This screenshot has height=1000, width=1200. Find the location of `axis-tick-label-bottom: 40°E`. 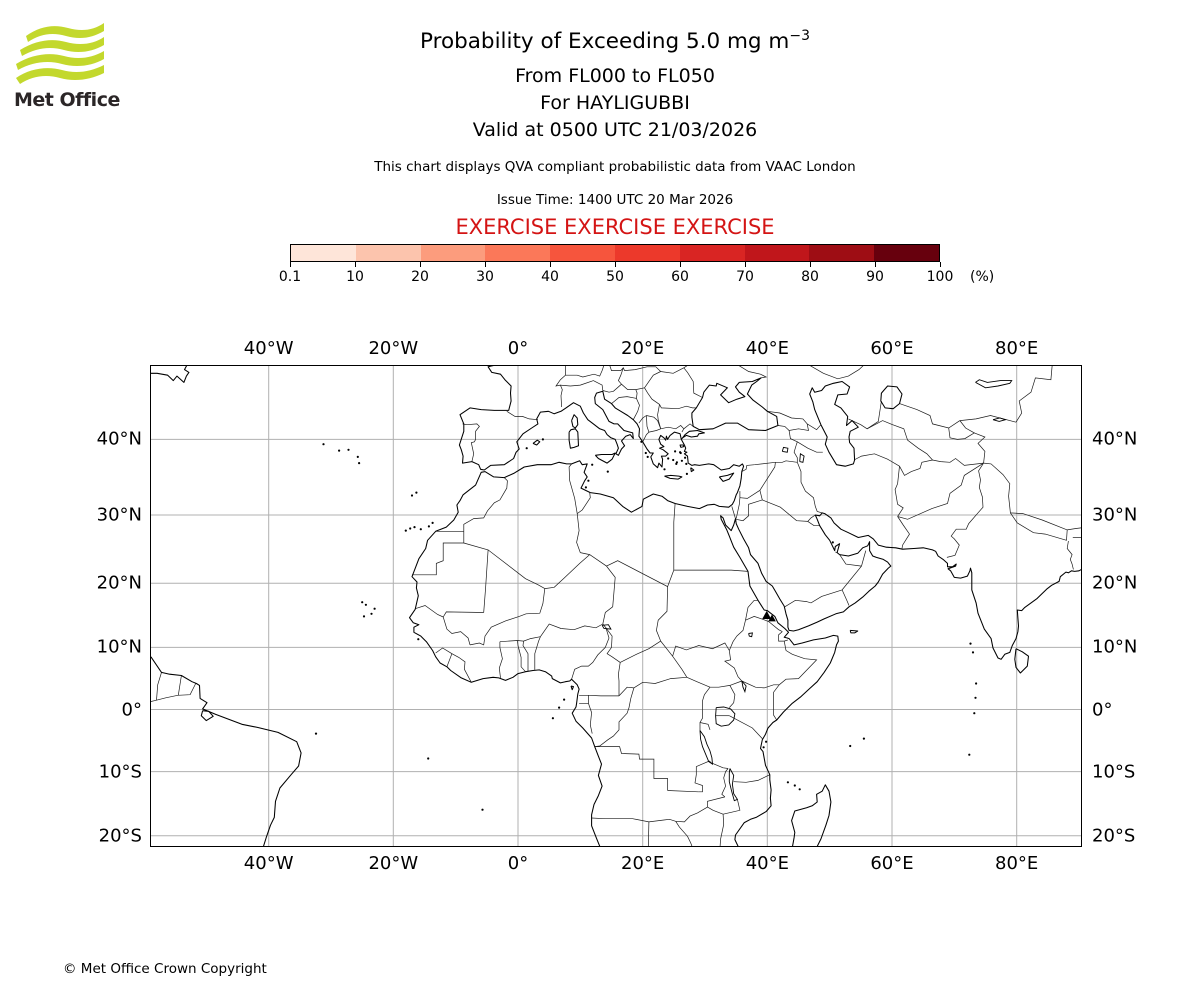

axis-tick-label-bottom: 40°E is located at coordinates (767, 863).